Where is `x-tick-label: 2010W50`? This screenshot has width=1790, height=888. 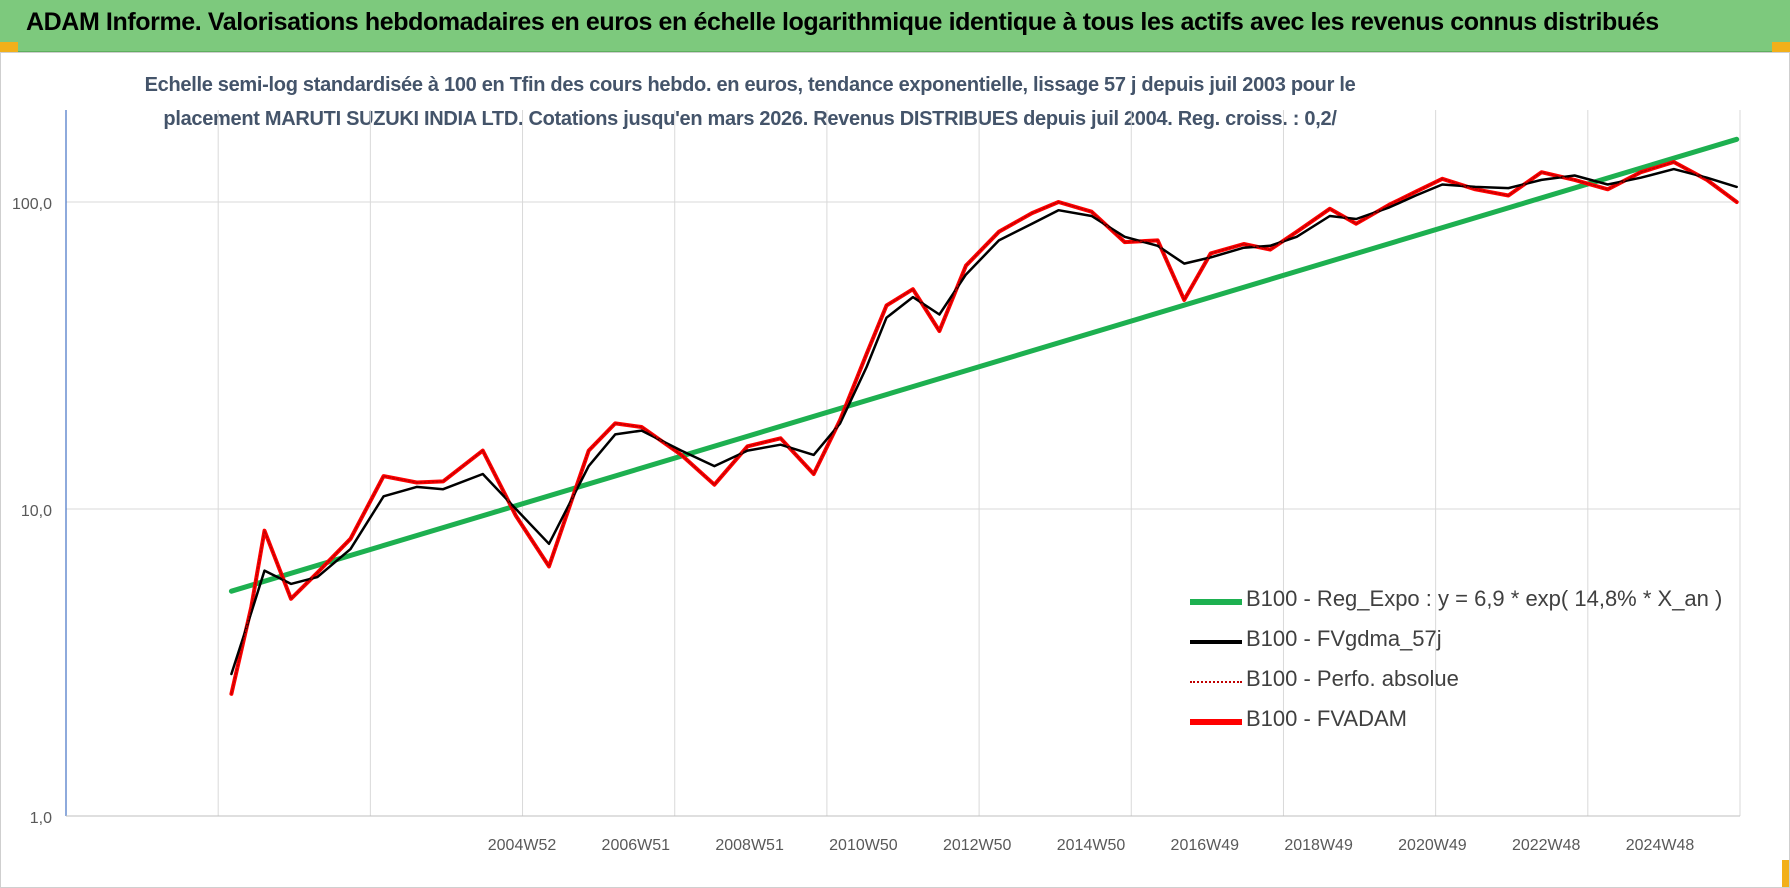
x-tick-label: 2010W50 is located at coordinates (863, 845).